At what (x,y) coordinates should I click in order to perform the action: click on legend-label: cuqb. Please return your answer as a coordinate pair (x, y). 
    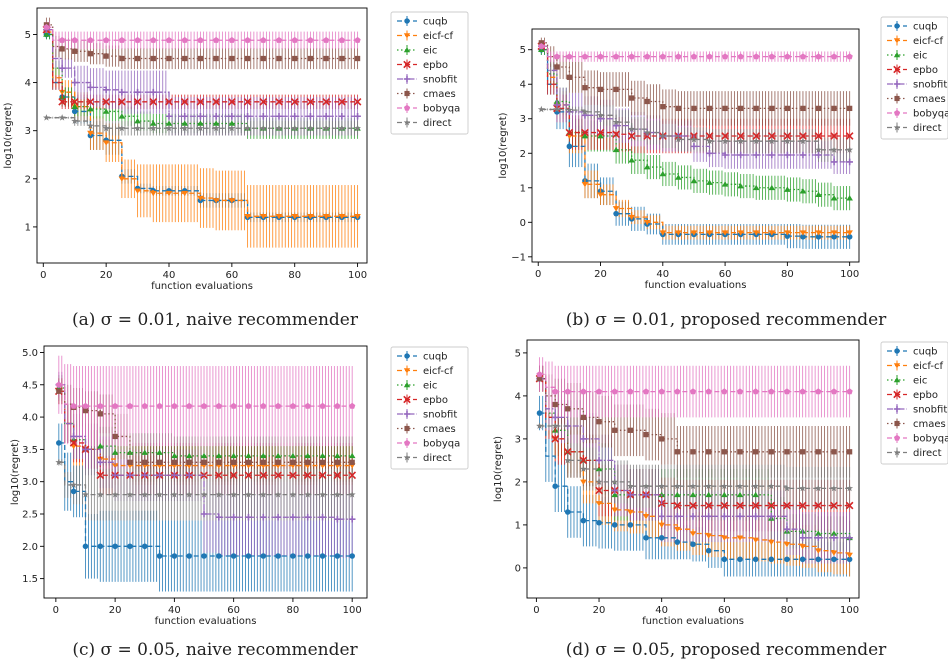
    Looking at the image, I should click on (925, 352).